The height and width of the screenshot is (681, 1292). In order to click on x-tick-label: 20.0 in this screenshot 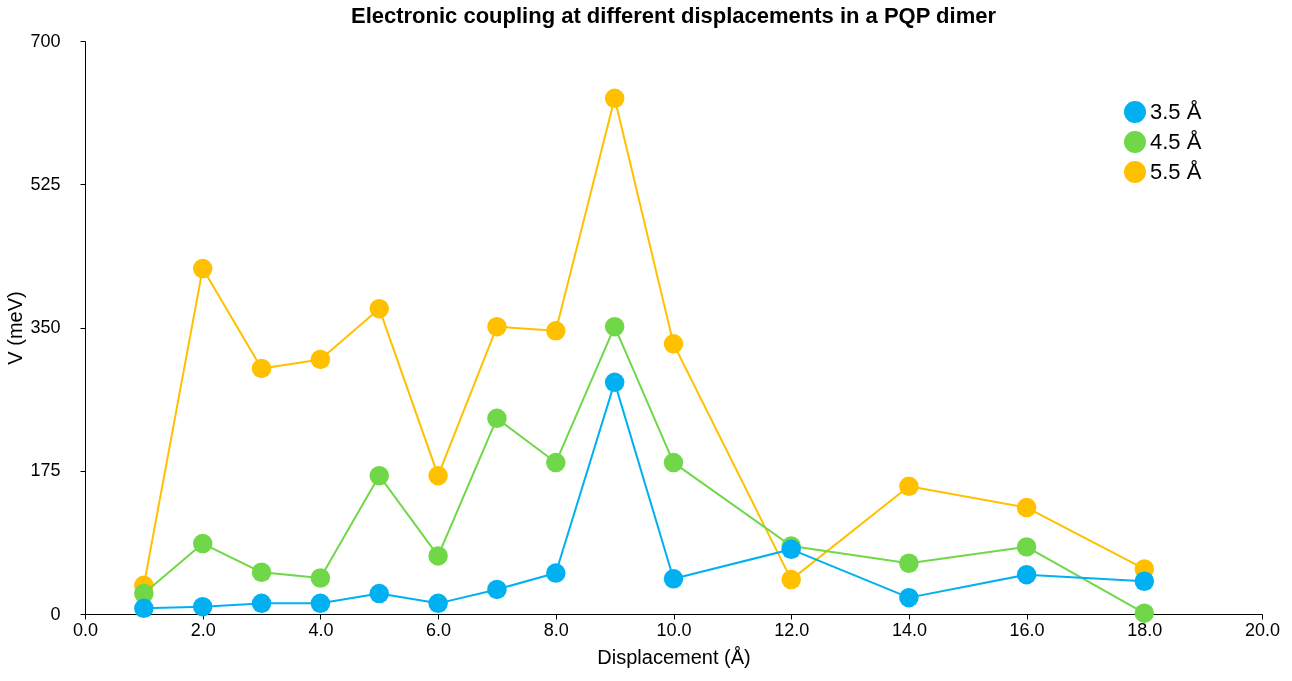, I will do `click(1262, 629)`.